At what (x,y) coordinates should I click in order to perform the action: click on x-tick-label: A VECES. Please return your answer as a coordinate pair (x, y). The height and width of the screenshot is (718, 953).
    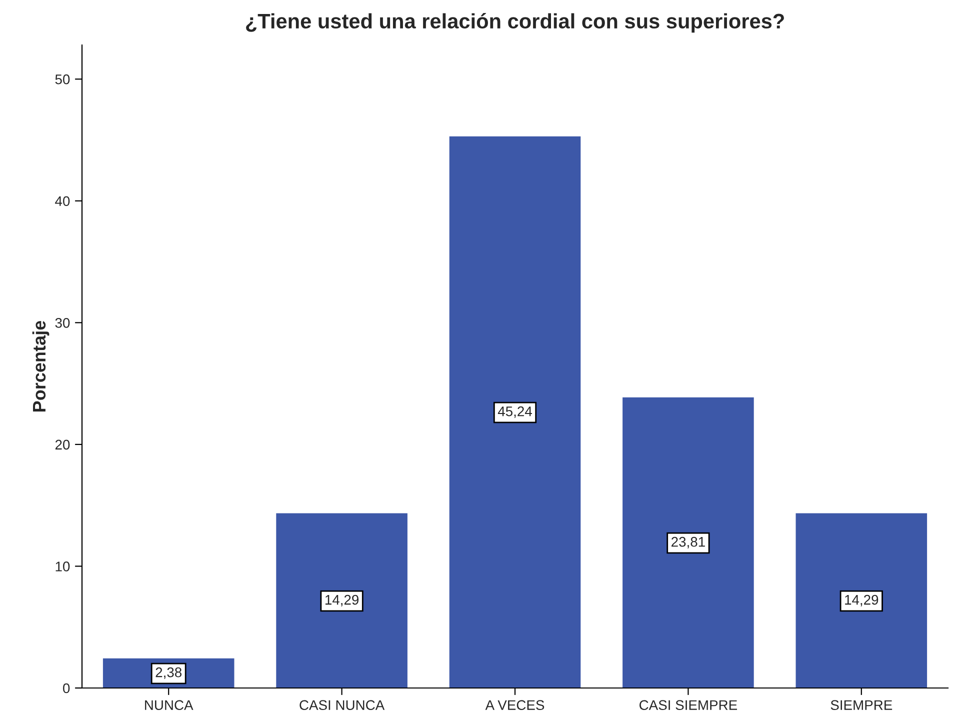
    Looking at the image, I should click on (514, 705).